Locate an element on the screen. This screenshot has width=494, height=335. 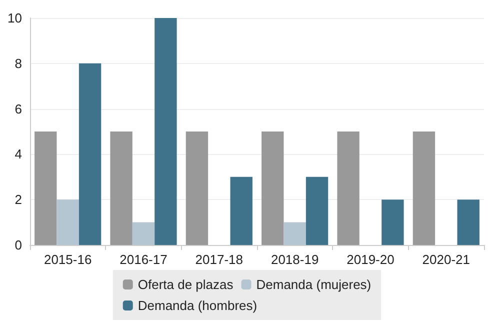
legend-label: Oferta de plazas is located at coordinates (186, 284).